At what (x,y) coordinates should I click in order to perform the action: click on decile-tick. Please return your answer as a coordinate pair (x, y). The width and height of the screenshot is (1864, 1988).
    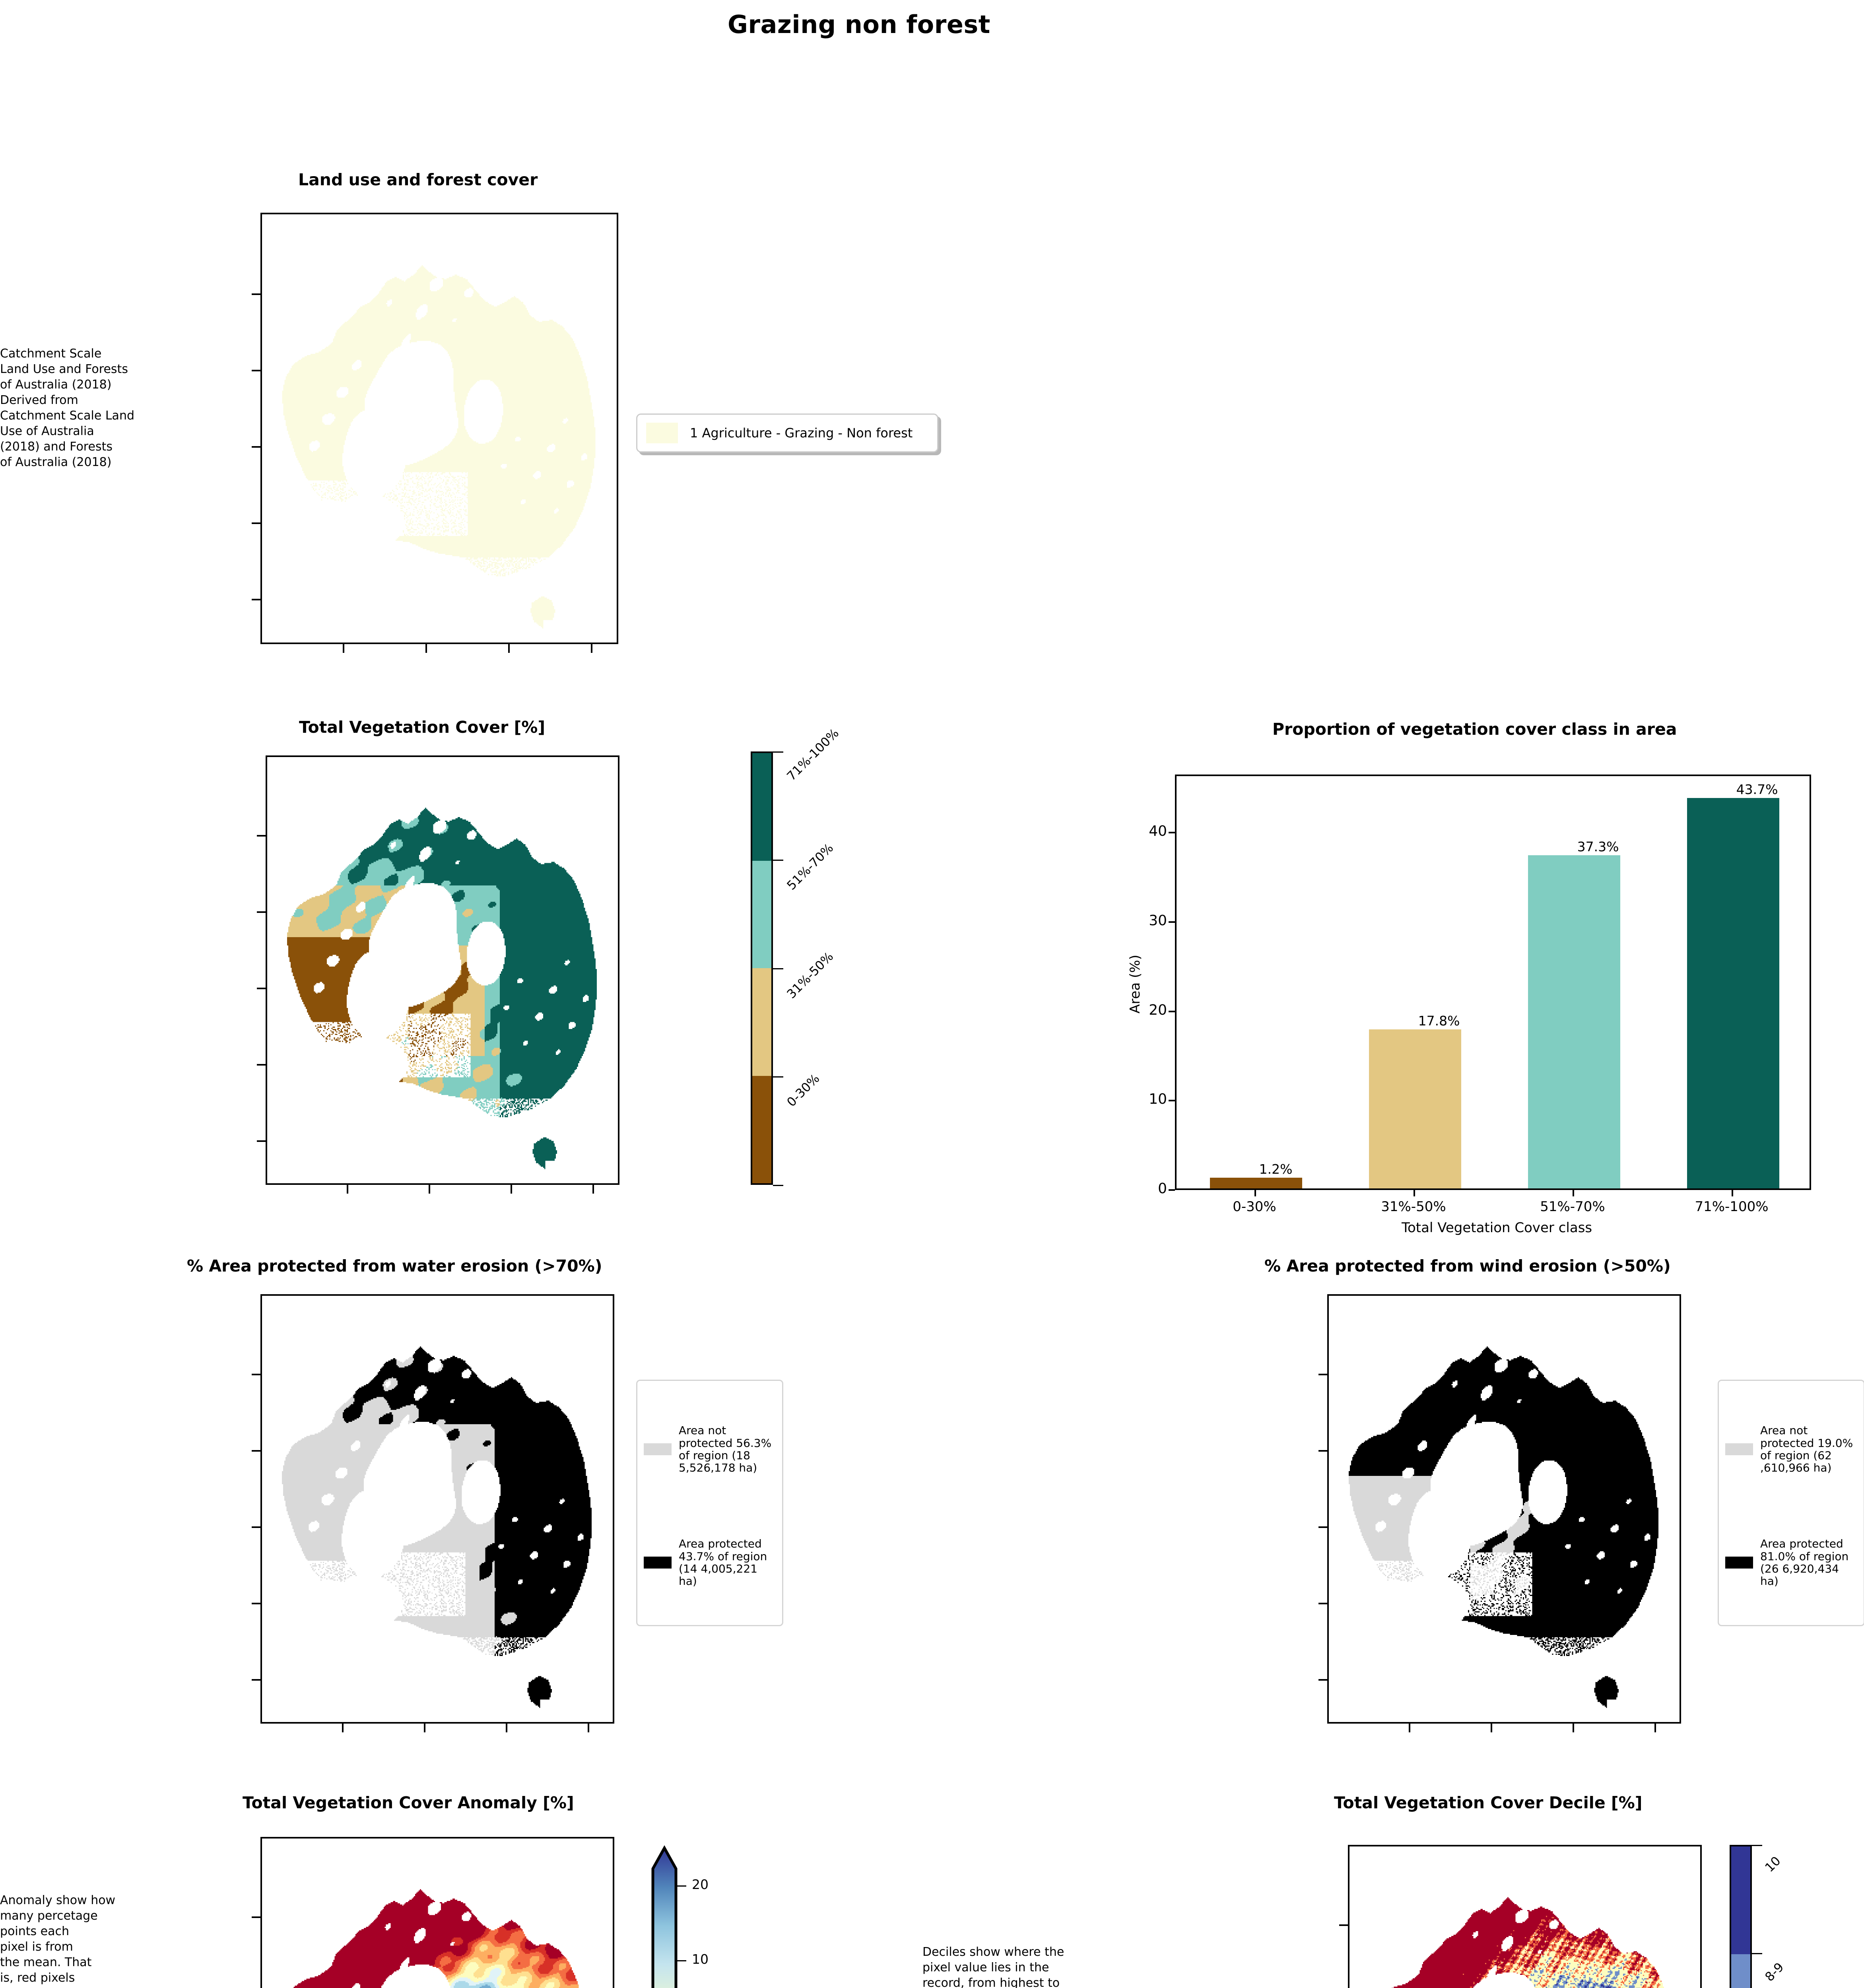
    Looking at the image, I should click on (1343, 1925).